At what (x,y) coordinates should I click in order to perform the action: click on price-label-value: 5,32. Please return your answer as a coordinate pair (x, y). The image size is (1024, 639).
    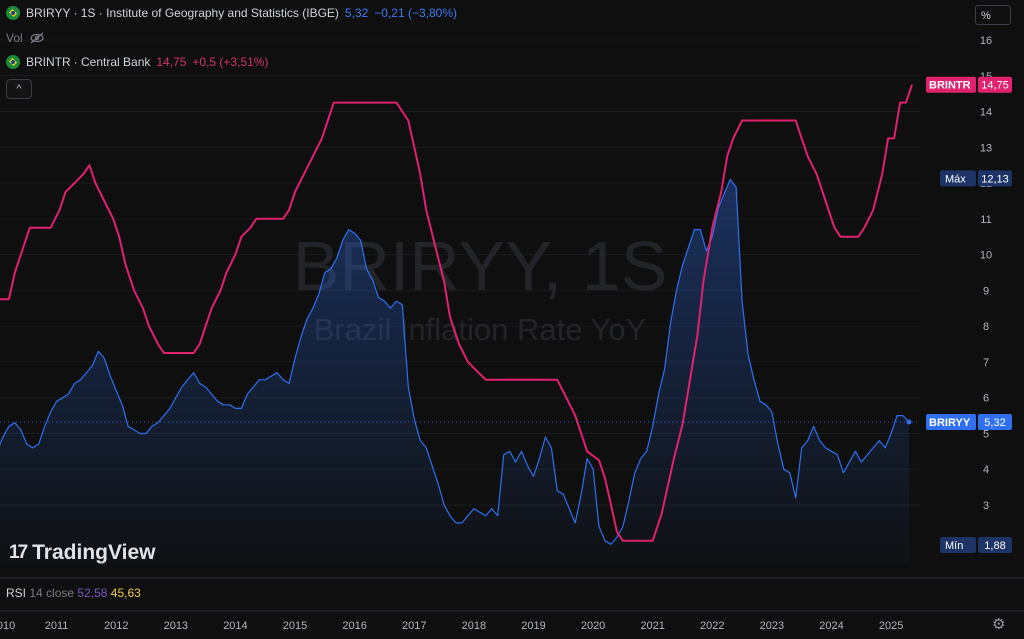
    Looking at the image, I should click on (994, 423).